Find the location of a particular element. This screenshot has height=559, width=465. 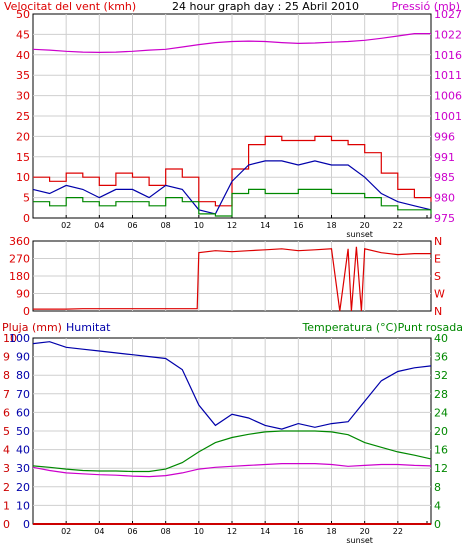

humidity-y-tick-label: 0 is located at coordinates (26, 524).